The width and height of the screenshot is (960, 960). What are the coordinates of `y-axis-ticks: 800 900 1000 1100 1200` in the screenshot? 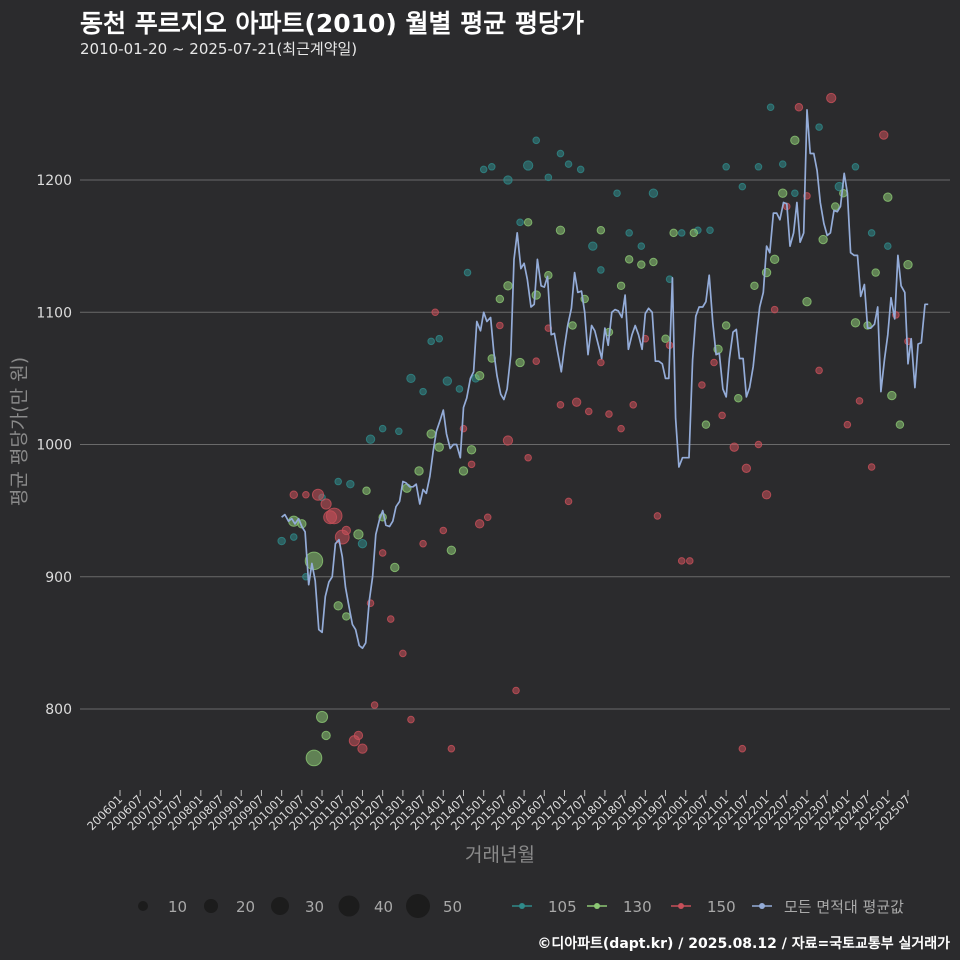 It's located at (54, 445).